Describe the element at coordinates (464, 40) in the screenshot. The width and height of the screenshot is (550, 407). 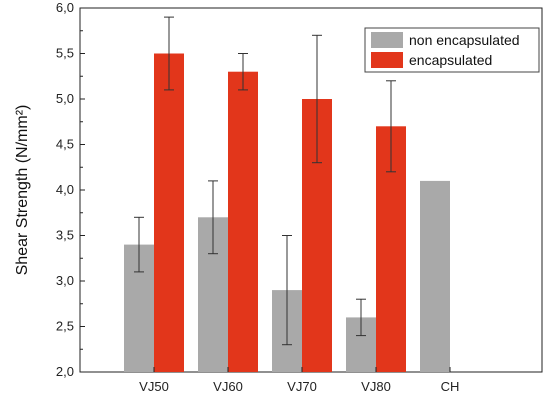
I see `legend-label-non-encapsulated: non encapsulated` at that location.